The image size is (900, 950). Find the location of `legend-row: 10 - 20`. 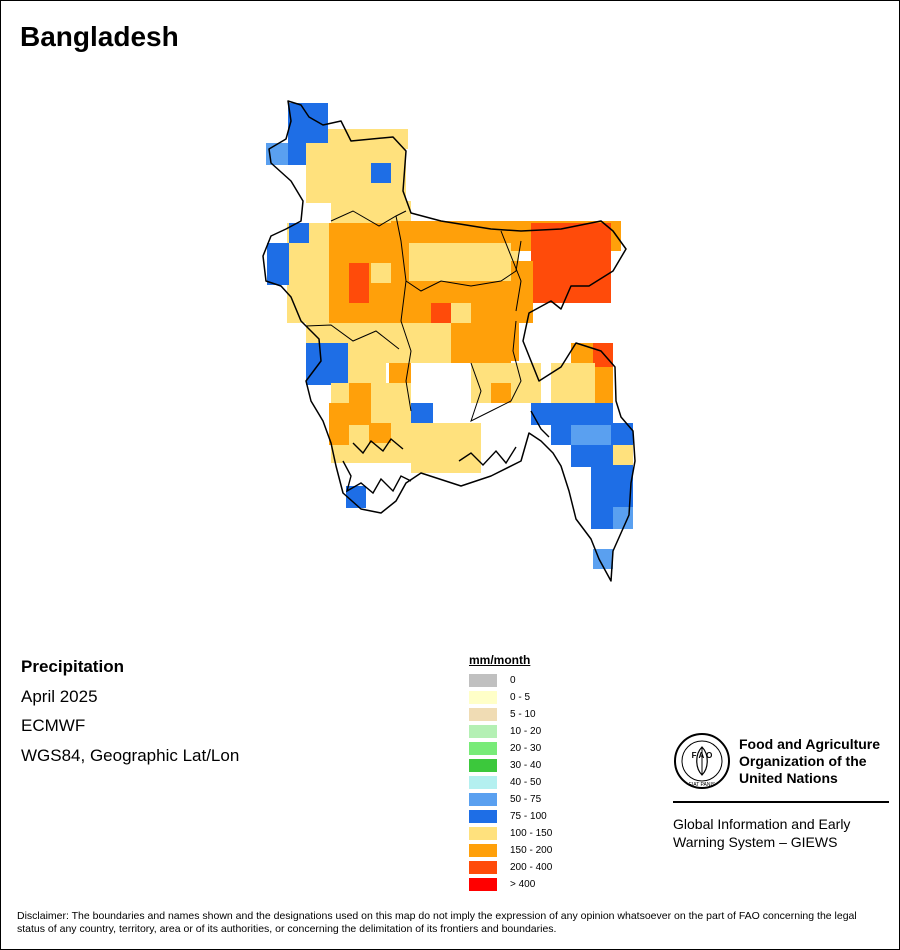

legend-row: 10 - 20 is located at coordinates (510, 731).